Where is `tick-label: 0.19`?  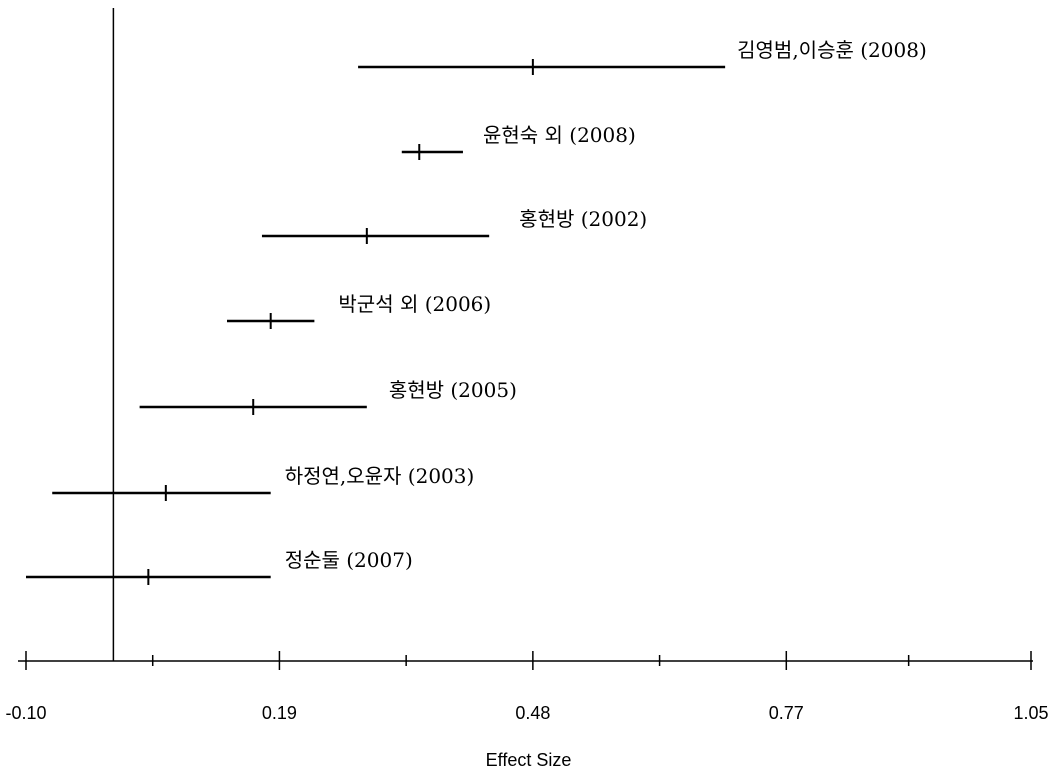 tick-label: 0.19 is located at coordinates (279, 713).